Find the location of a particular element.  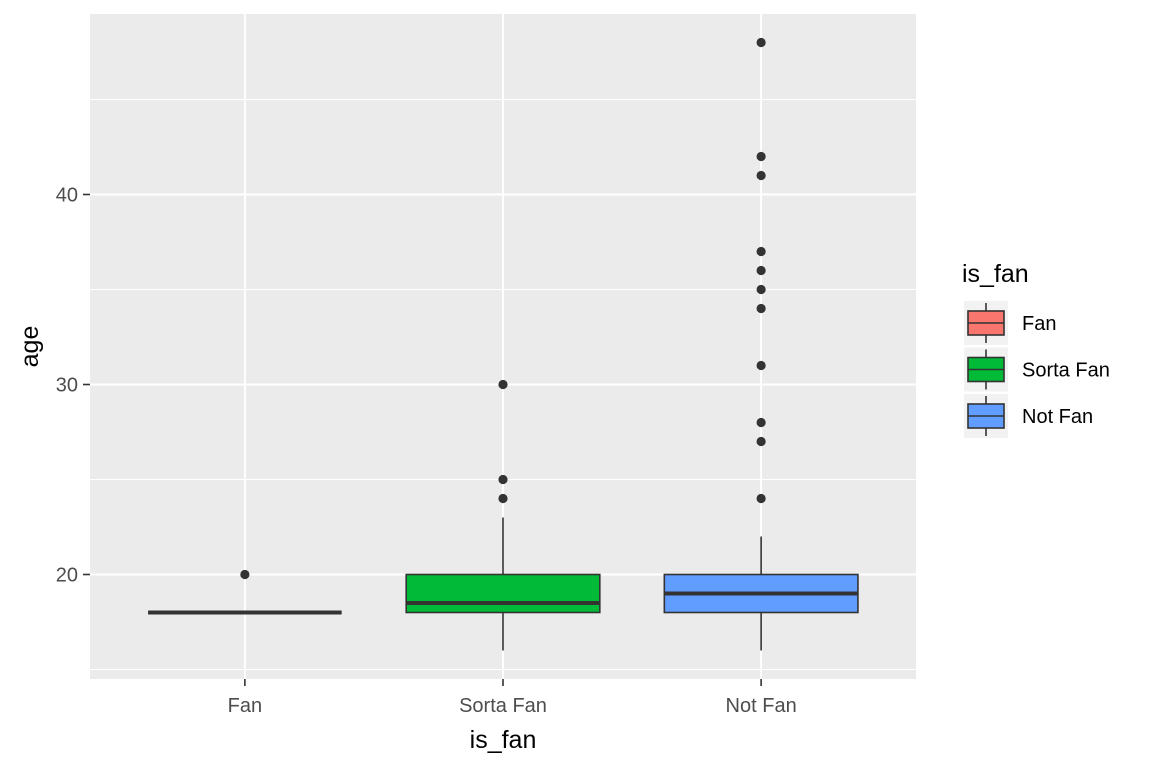

x-tick-label: Not Fan is located at coordinates (761, 706).